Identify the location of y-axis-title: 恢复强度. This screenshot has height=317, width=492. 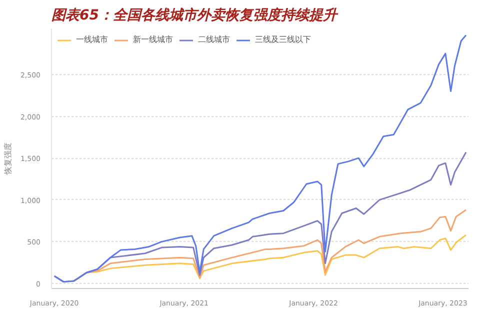
(7, 159).